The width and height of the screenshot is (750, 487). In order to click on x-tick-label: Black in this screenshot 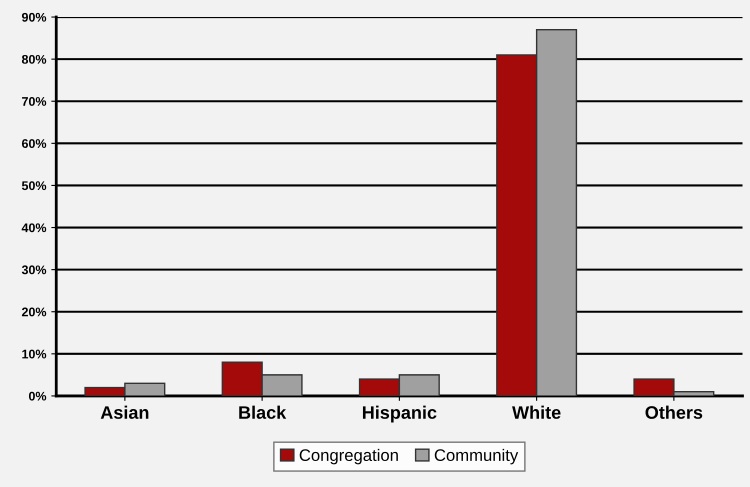, I will do `click(262, 412)`.